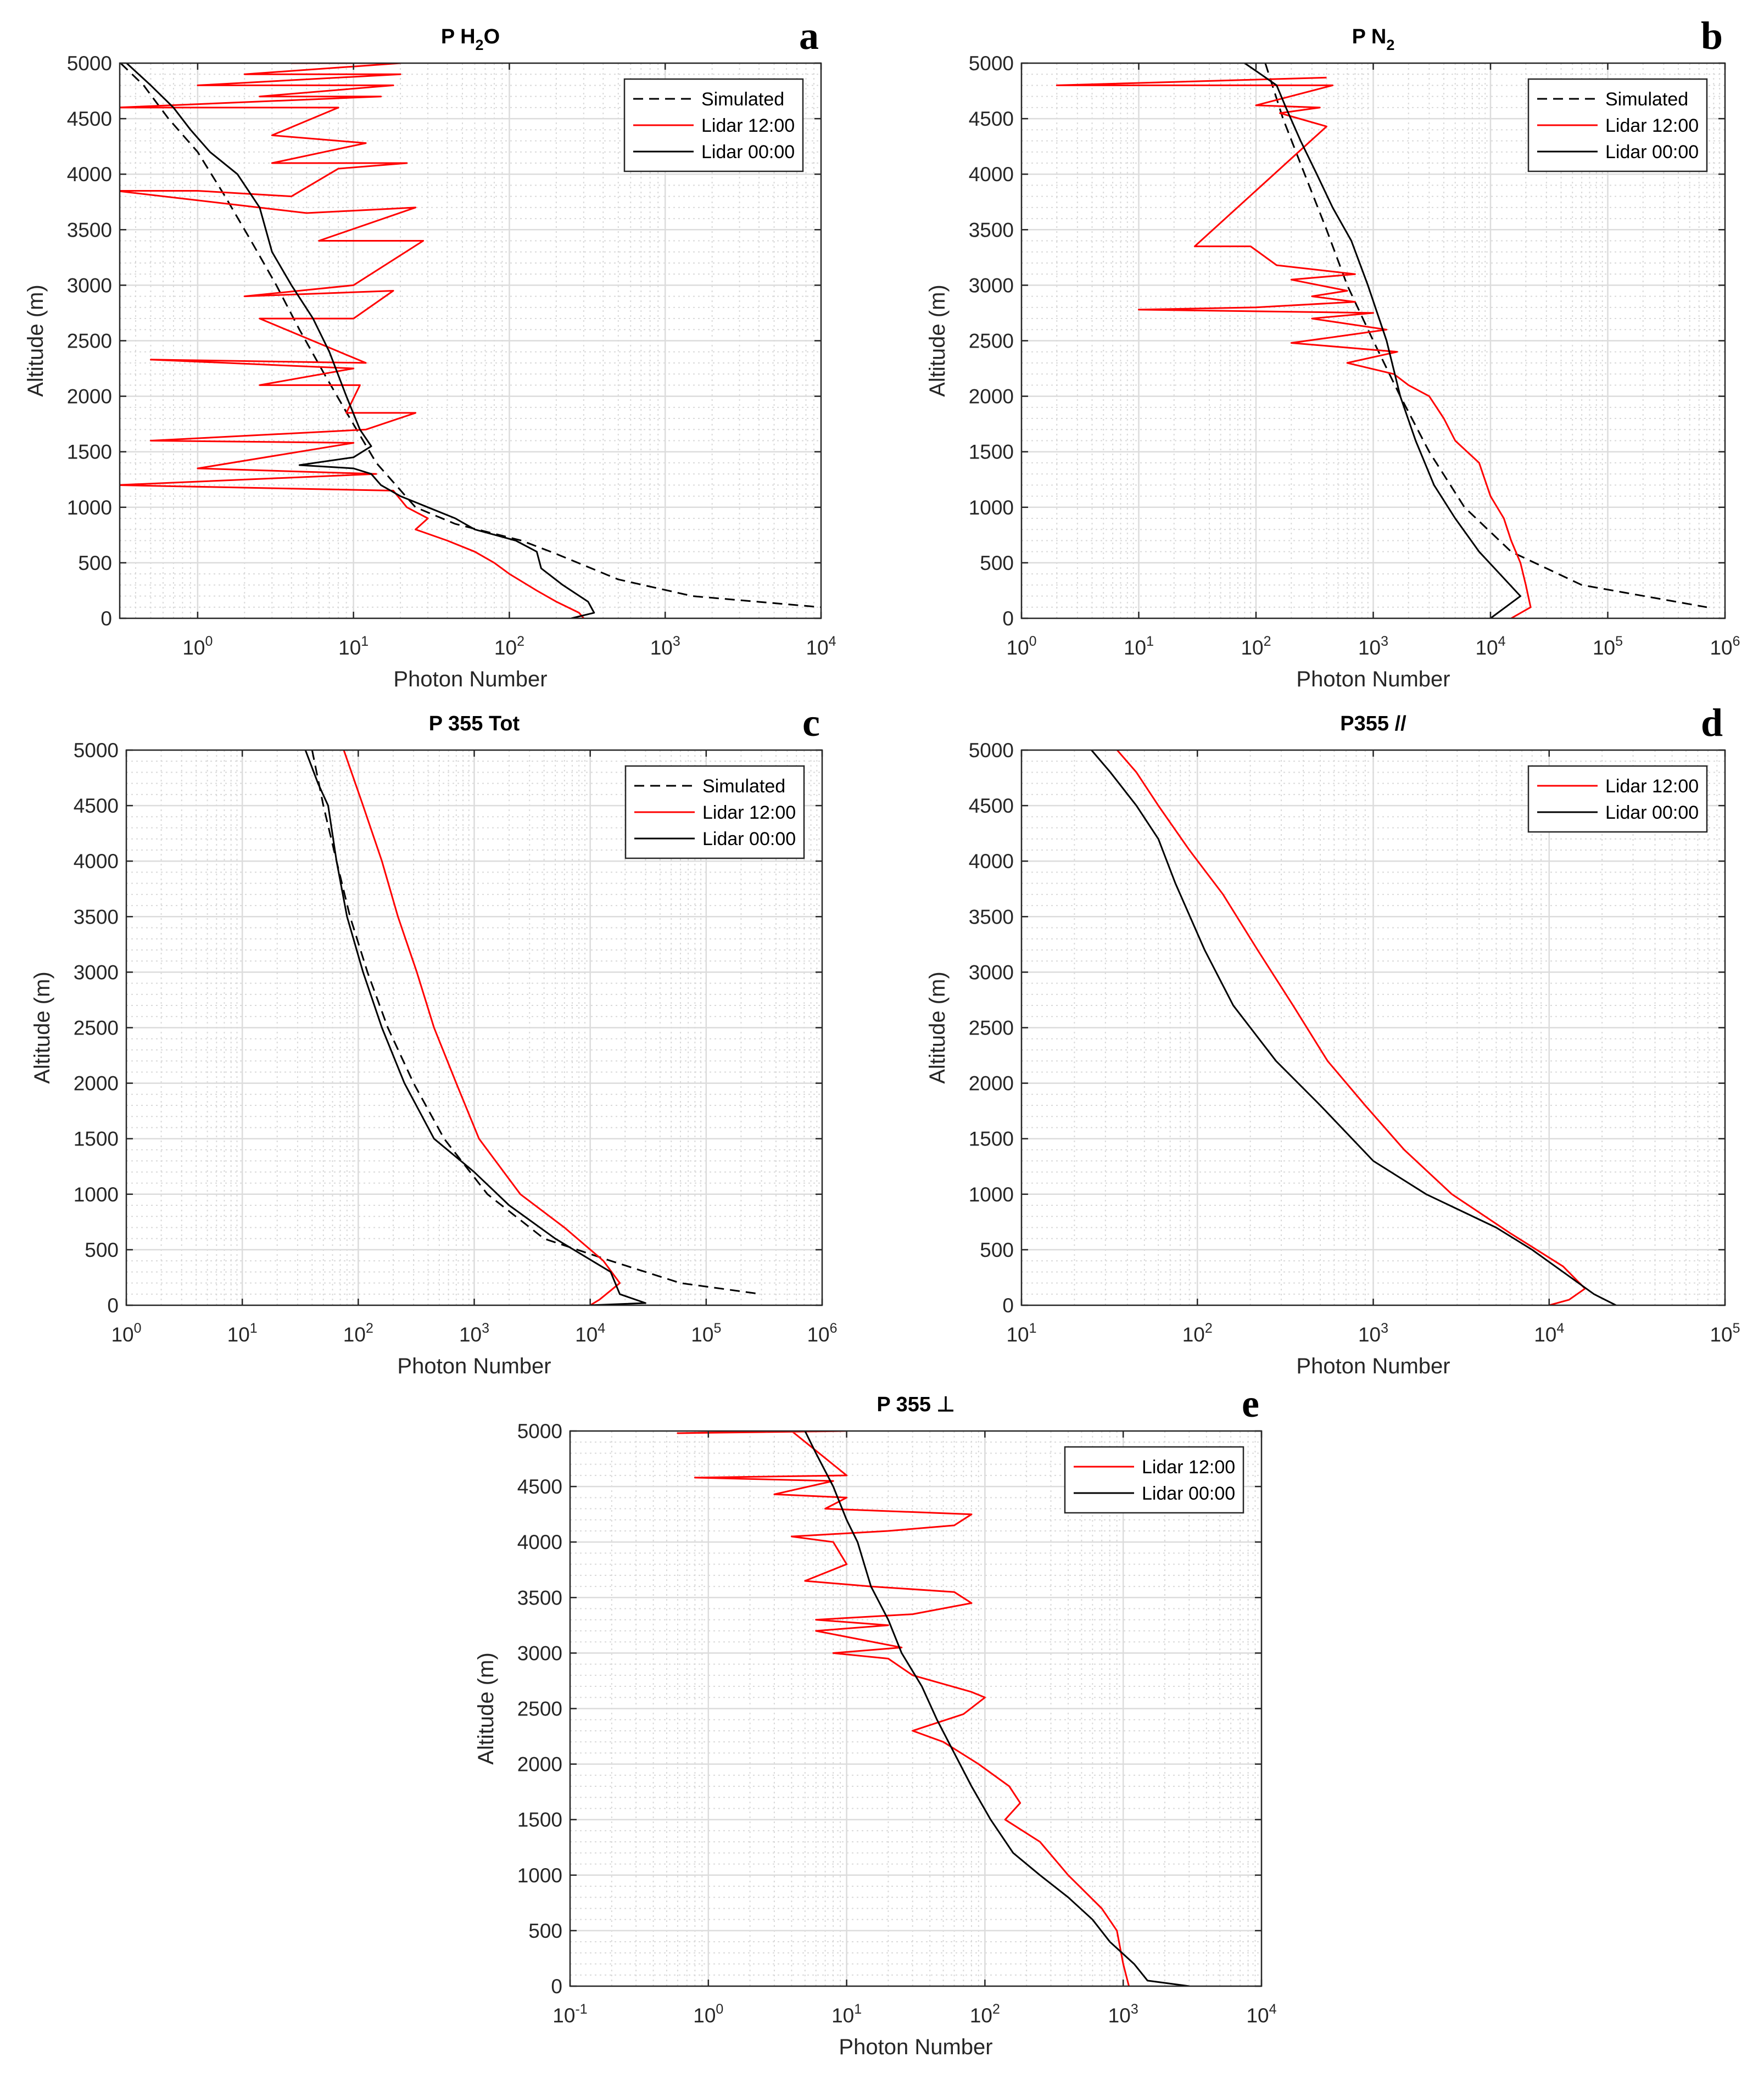  Describe the element at coordinates (1617, 799) in the screenshot. I see `legend: Lidar 12:00 Lidar 00:00` at that location.